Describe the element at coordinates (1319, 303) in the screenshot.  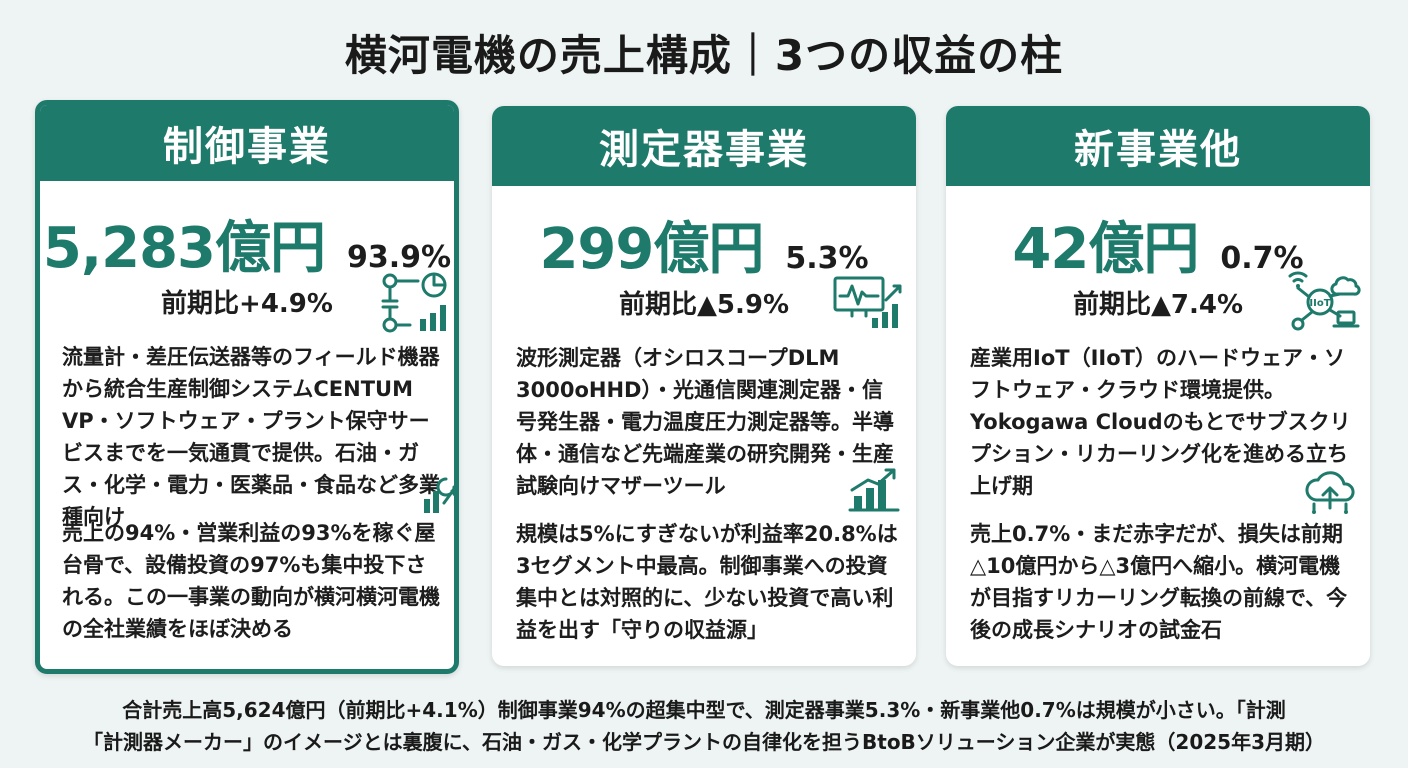
I see `iiot-icon-label: IIoT` at that location.